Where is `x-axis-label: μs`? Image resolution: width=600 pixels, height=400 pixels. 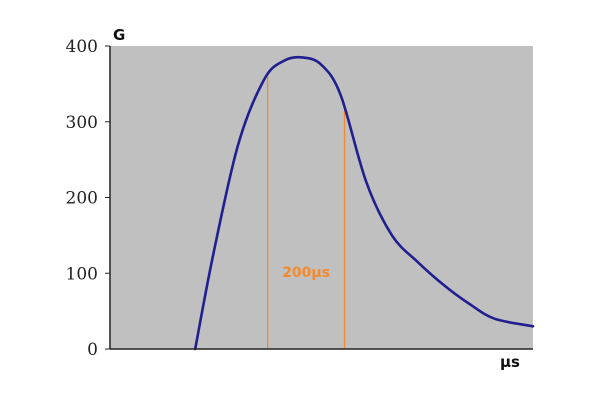
x-axis-label: μs is located at coordinates (510, 362).